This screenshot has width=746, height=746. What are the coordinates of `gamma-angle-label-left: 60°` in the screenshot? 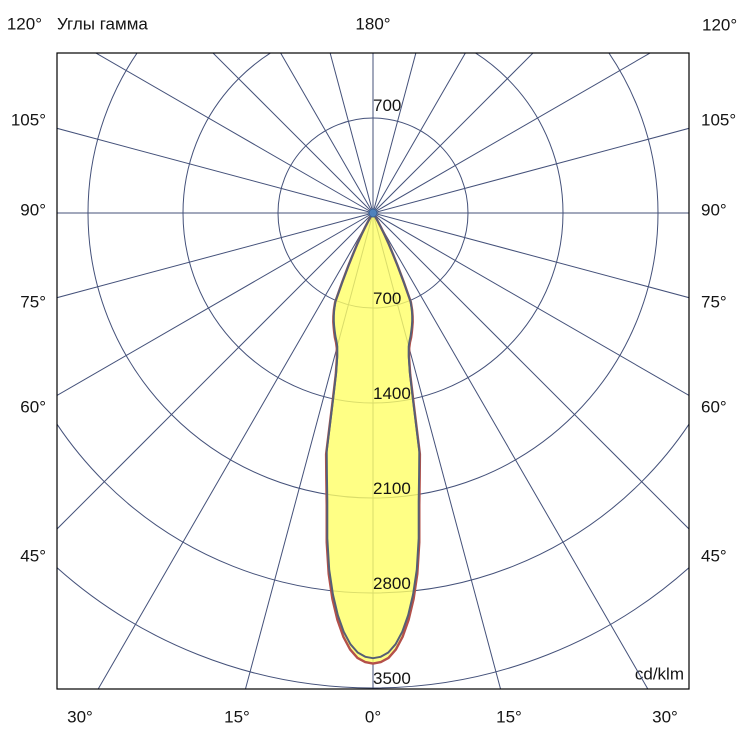 It's located at (33, 407).